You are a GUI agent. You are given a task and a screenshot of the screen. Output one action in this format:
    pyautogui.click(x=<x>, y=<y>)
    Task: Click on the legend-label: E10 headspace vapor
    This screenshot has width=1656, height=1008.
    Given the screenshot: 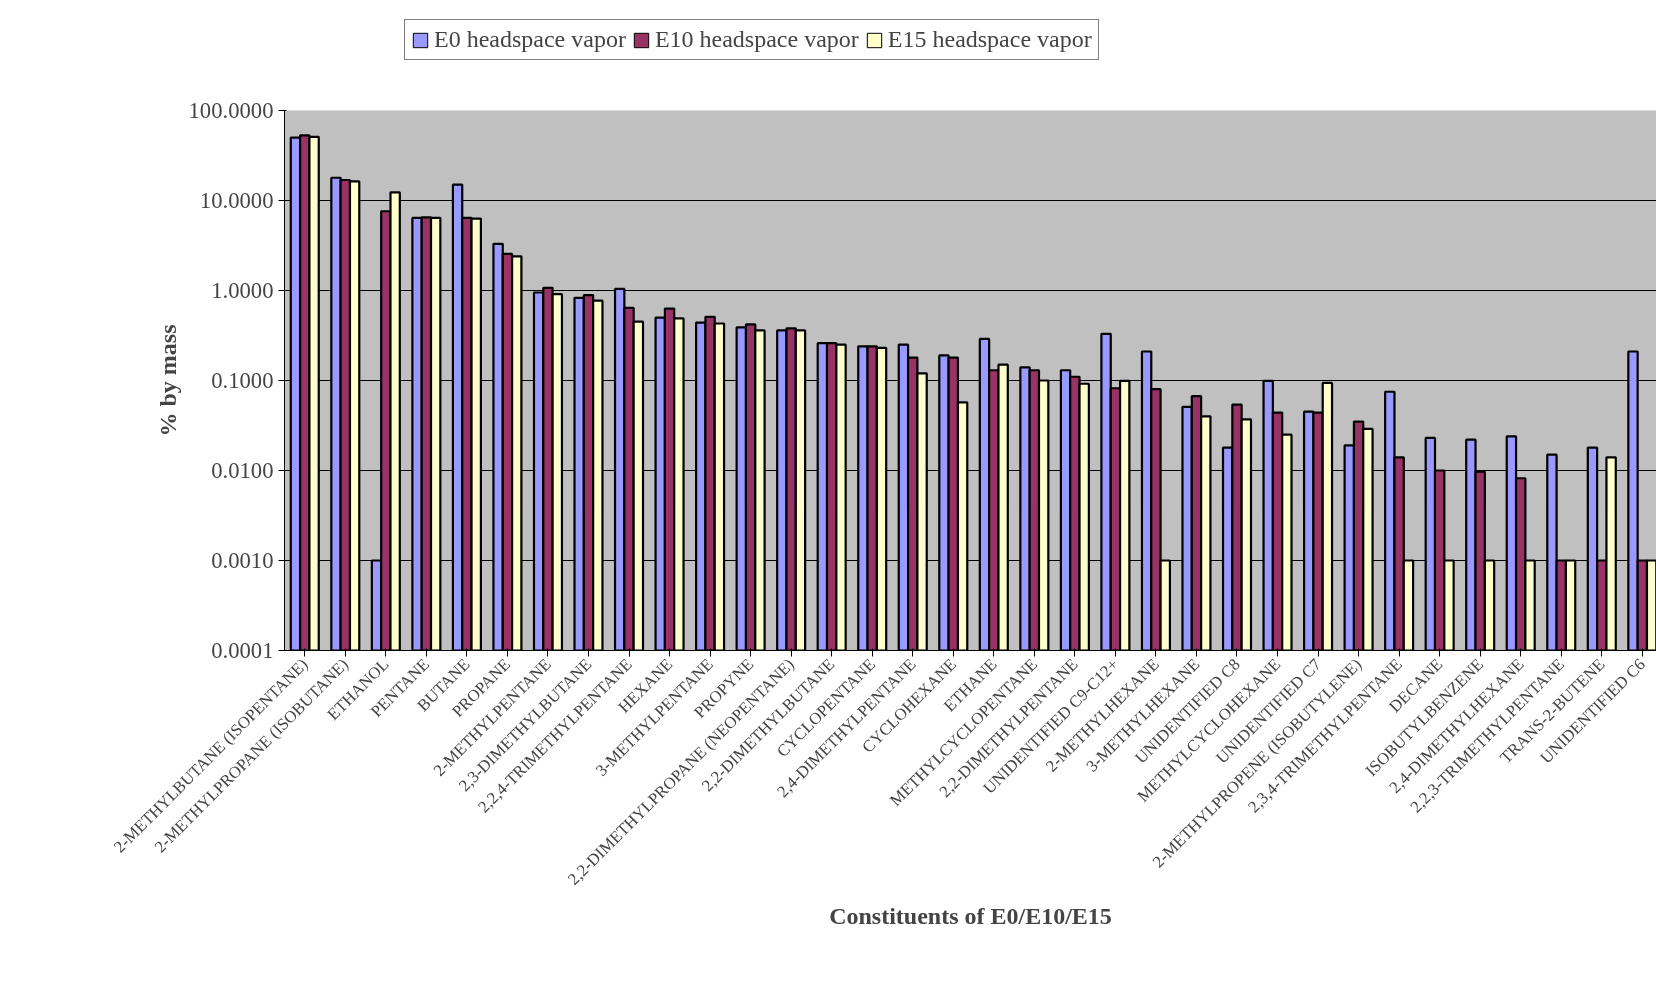 What is the action you would take?
    pyautogui.click(x=756, y=39)
    